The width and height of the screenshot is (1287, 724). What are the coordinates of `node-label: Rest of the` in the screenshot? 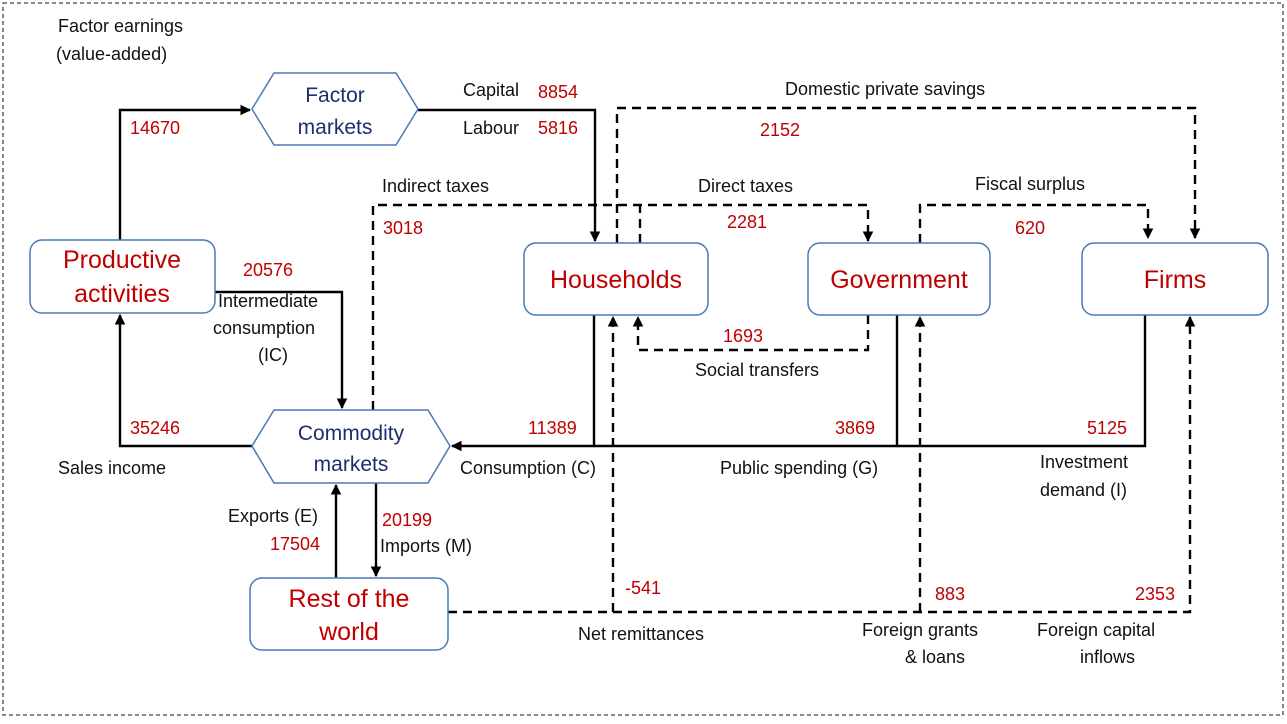 It's located at (349, 599).